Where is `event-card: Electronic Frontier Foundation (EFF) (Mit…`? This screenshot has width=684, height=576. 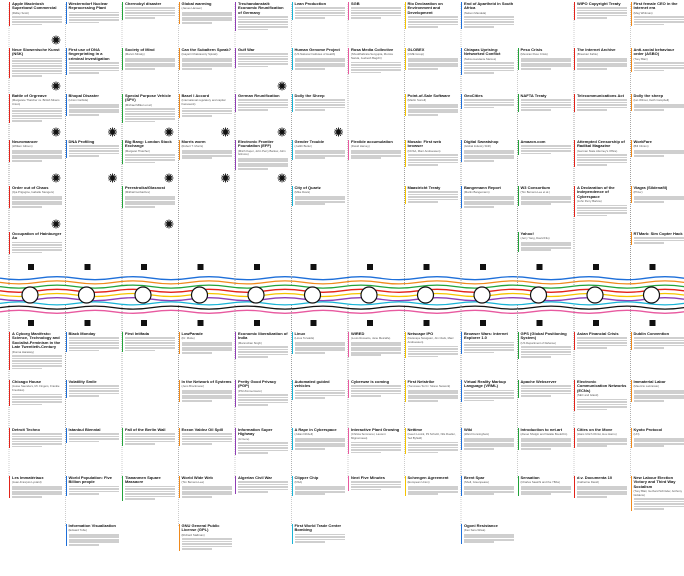
event-card: Electronic Frontier Foundation (EFF) (Mit… is located at coordinates (261, 155).